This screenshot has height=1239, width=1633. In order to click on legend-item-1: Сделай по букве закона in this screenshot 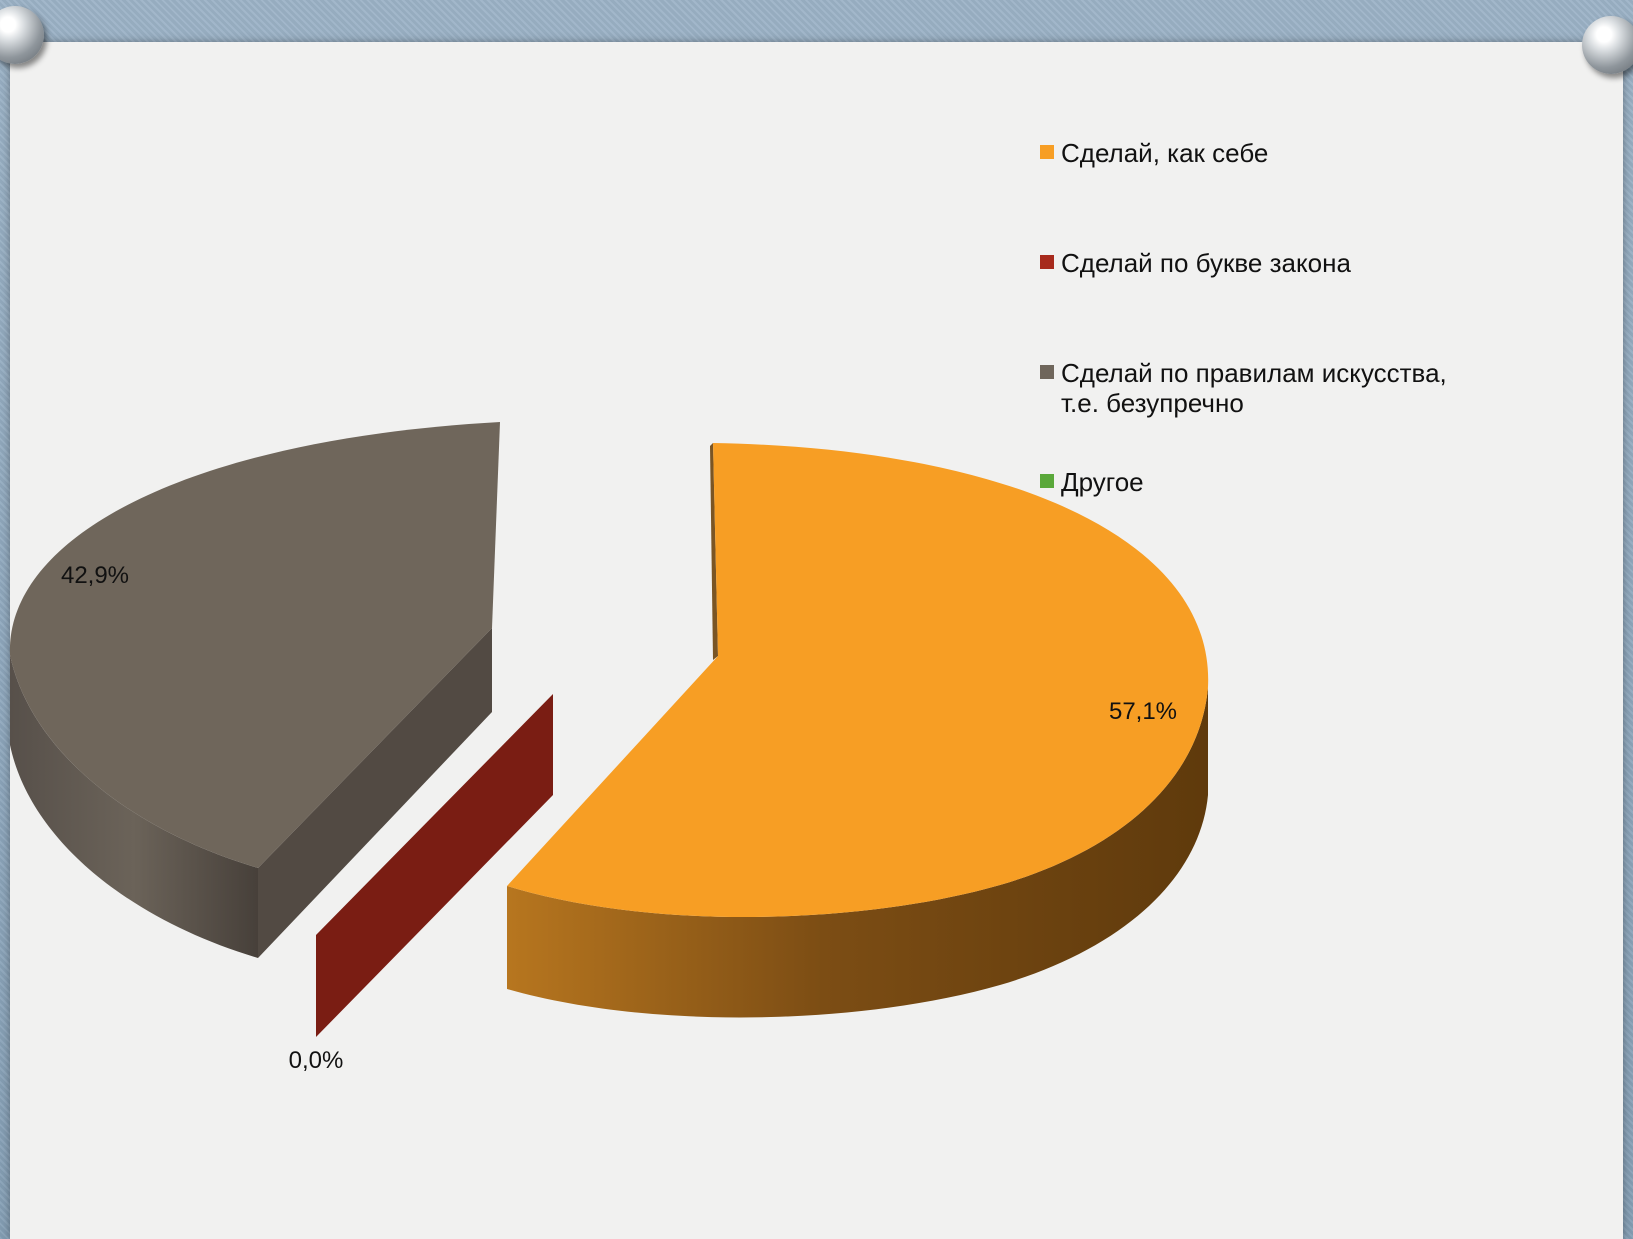, I will do `click(1195, 263)`.